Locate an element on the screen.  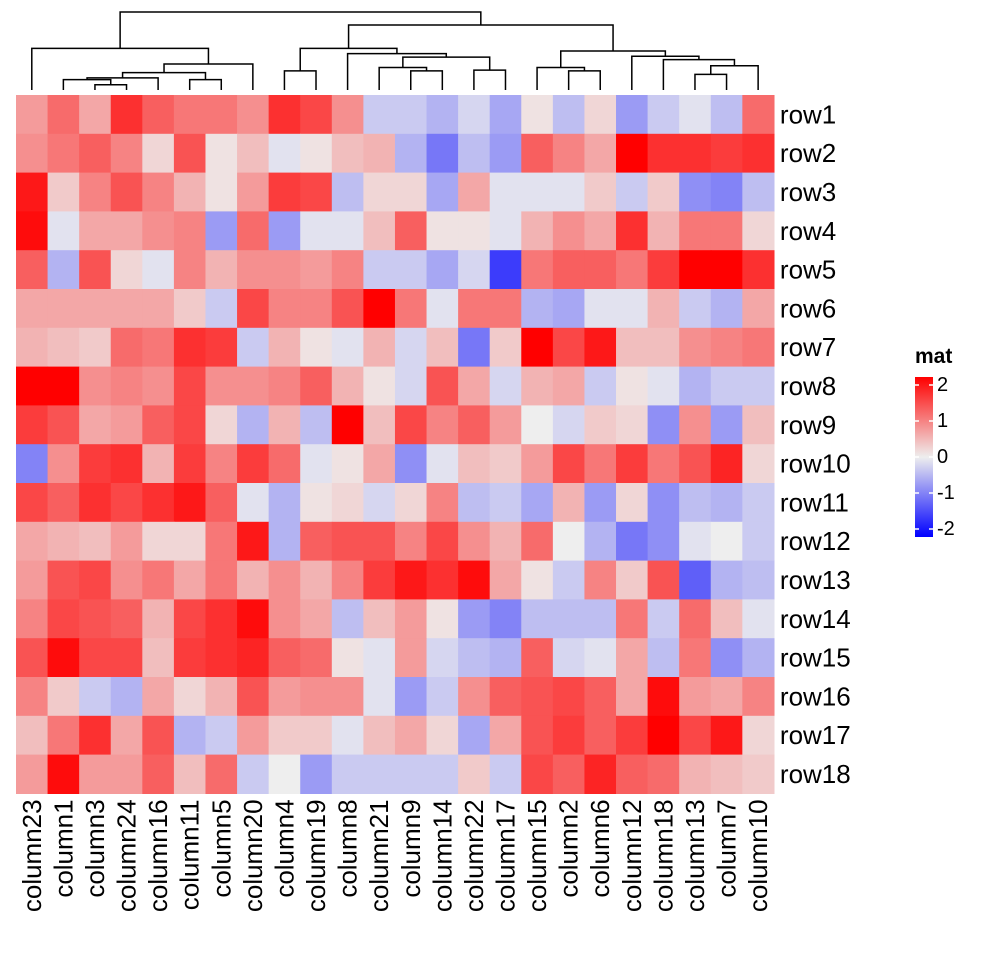
column-label: column5 is located at coordinates (221, 848).